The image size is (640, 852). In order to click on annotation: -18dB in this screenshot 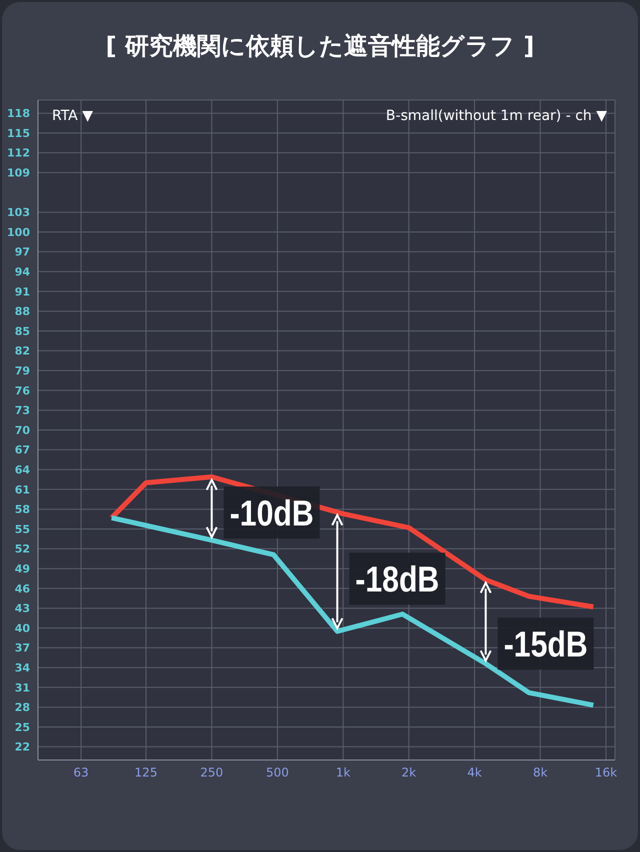, I will do `click(405, 579)`.